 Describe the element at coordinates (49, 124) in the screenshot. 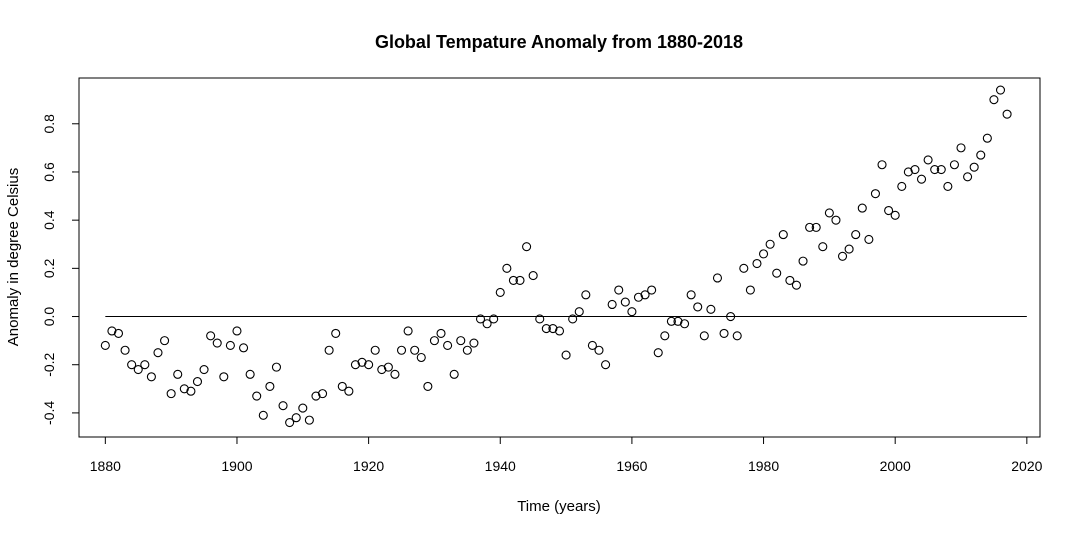

I see `y-tick-label: 0.8` at that location.